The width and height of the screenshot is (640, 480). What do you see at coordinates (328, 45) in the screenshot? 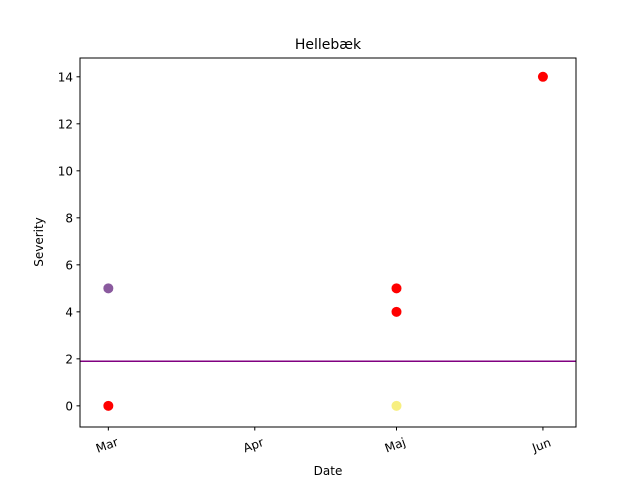
I see `chart-title: Hellebæk` at bounding box center [328, 45].